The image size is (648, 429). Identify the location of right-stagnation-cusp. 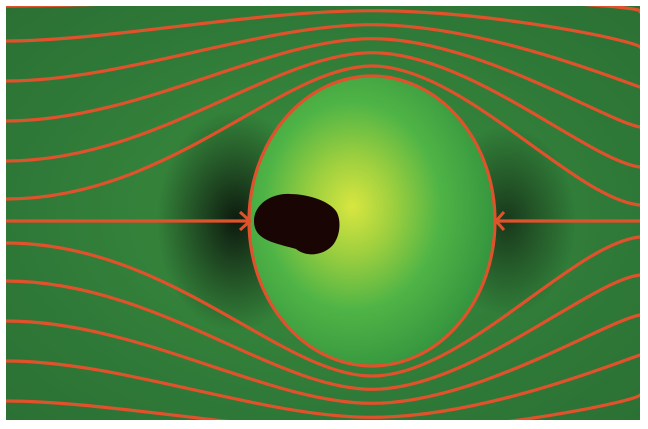
(499, 221).